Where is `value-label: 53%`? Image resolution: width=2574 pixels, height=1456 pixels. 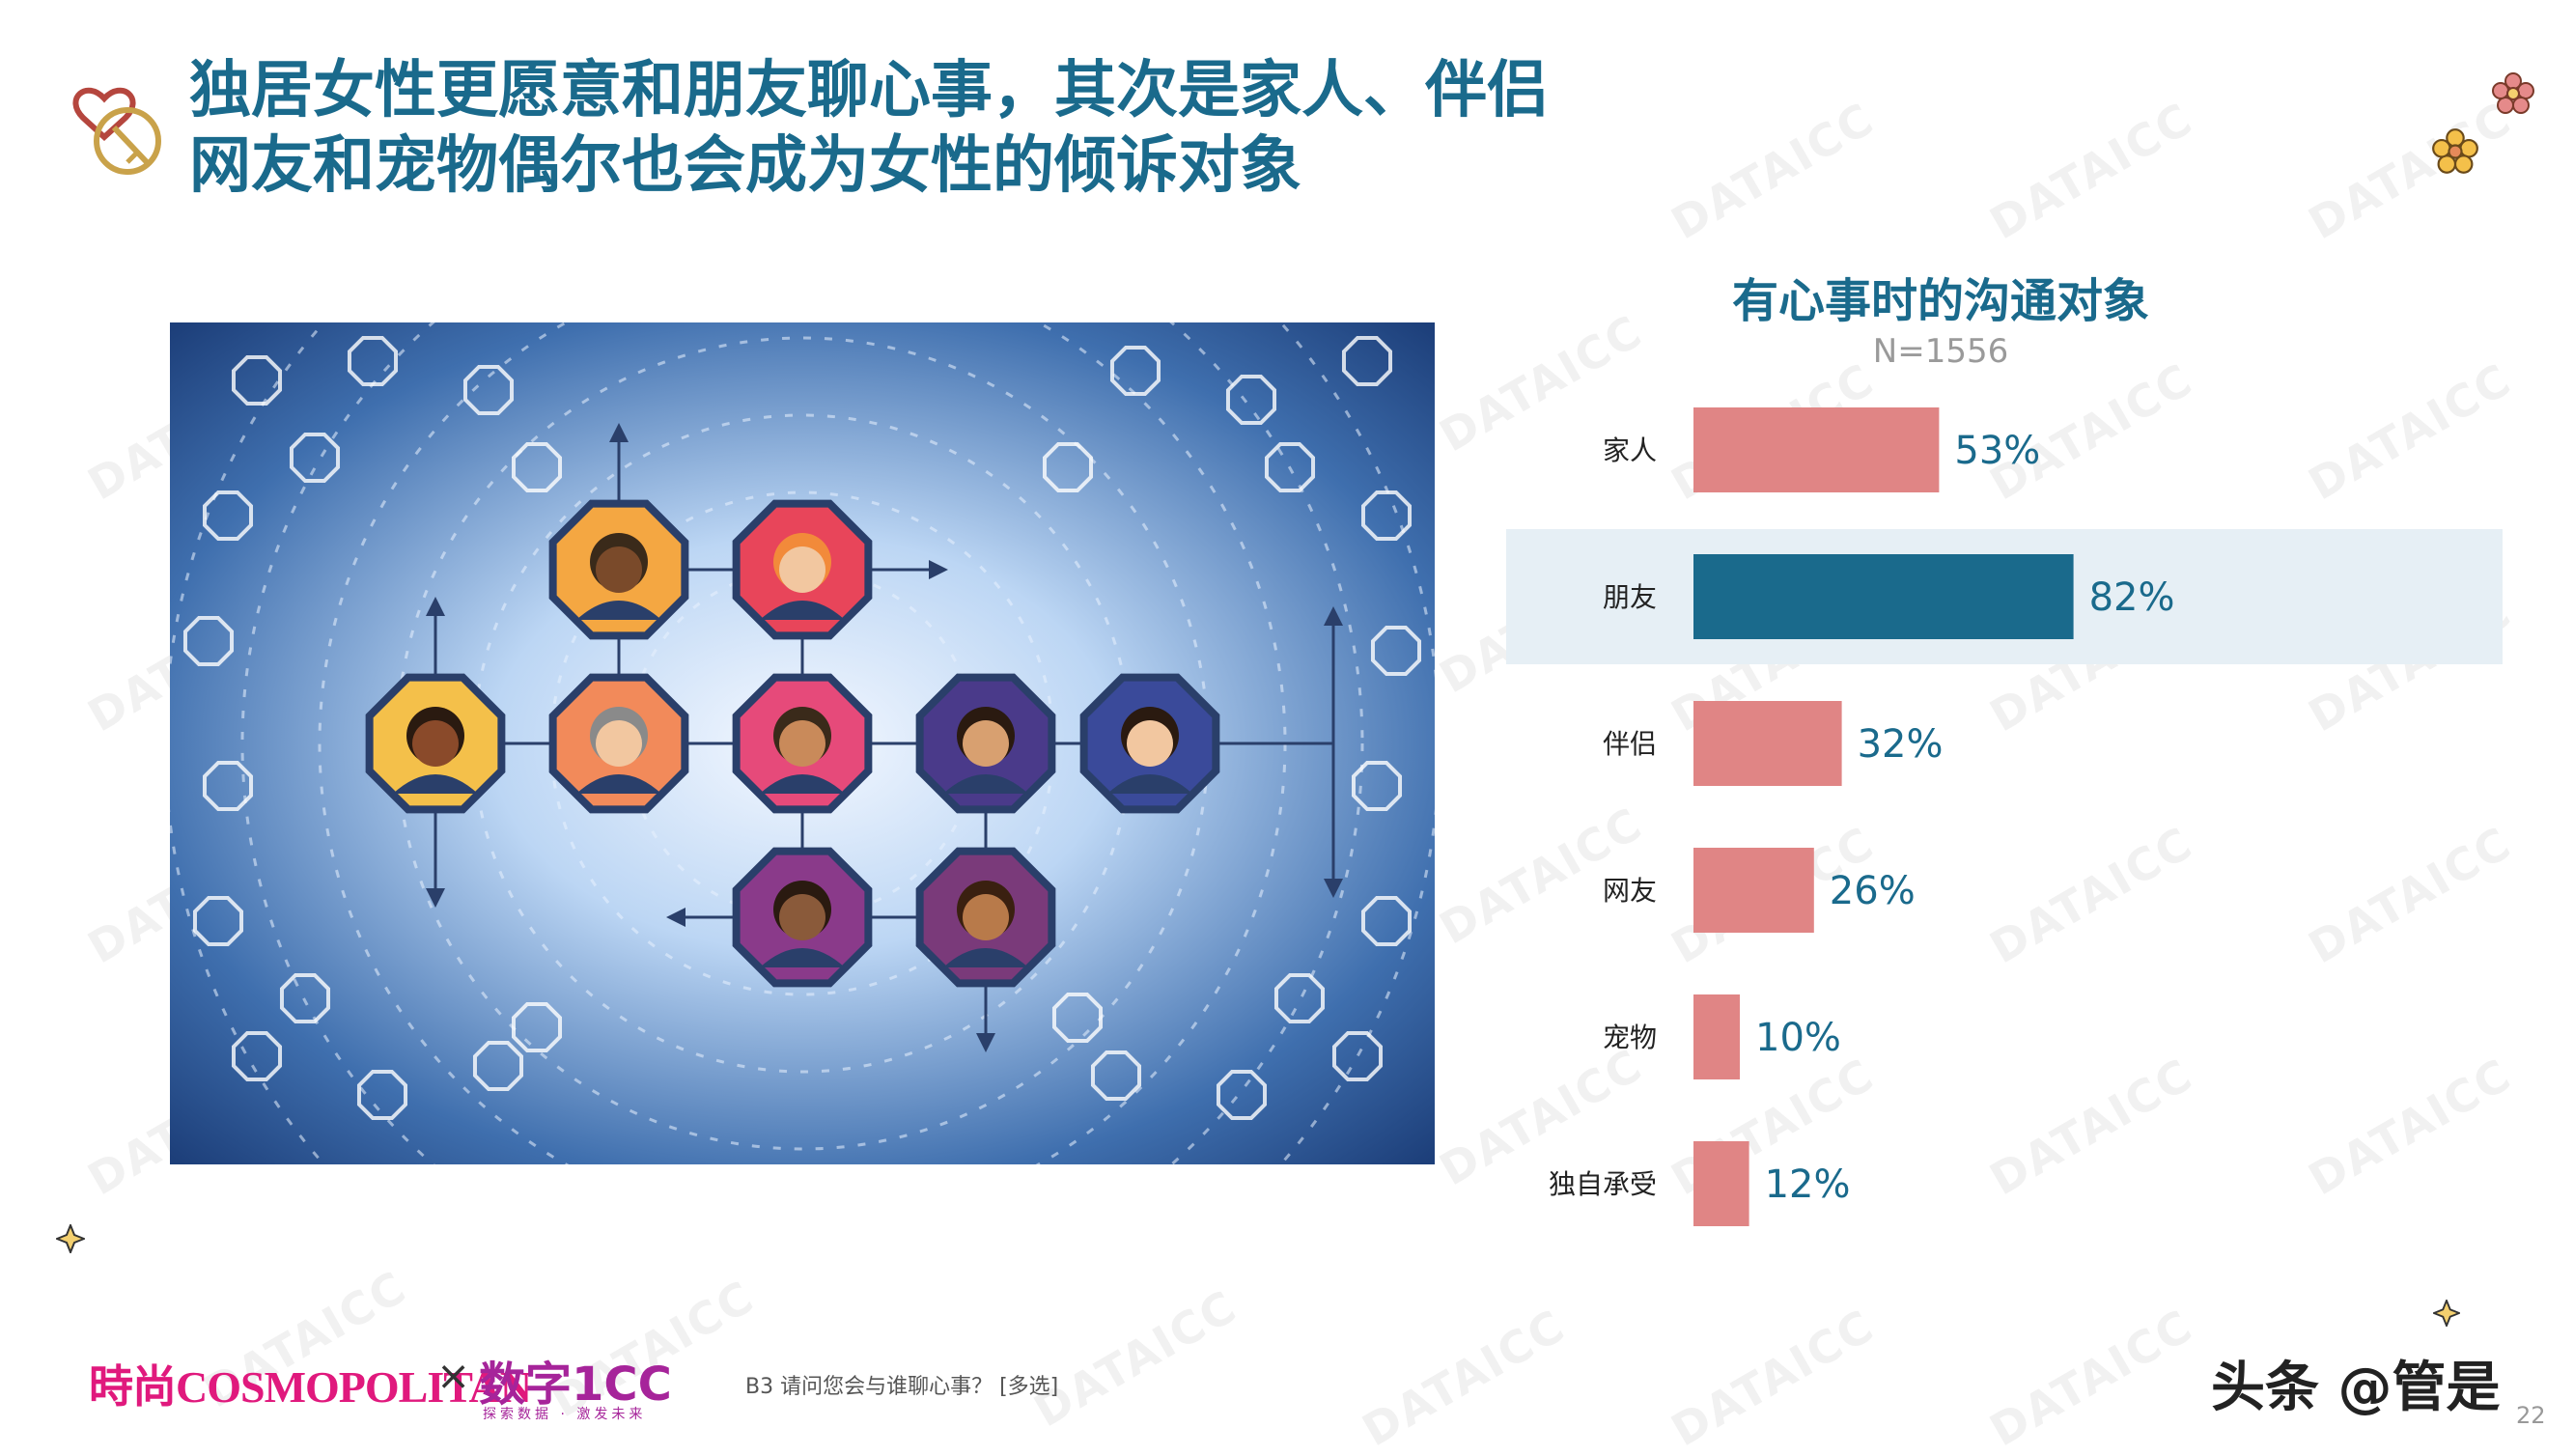
value-label: 53% is located at coordinates (1997, 451).